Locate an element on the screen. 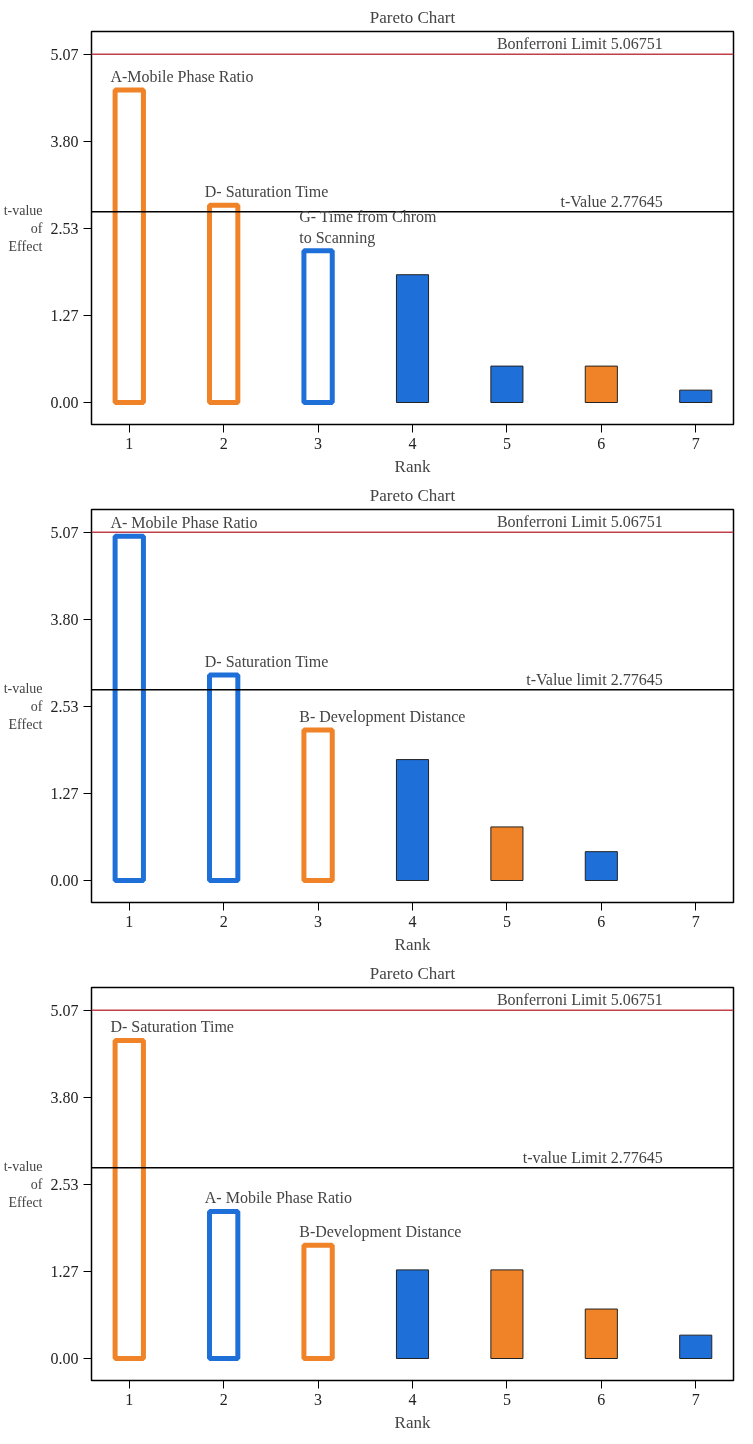 The height and width of the screenshot is (1444, 753). ref-line-label: t-value Limit 2.77645 is located at coordinates (592, 1157).